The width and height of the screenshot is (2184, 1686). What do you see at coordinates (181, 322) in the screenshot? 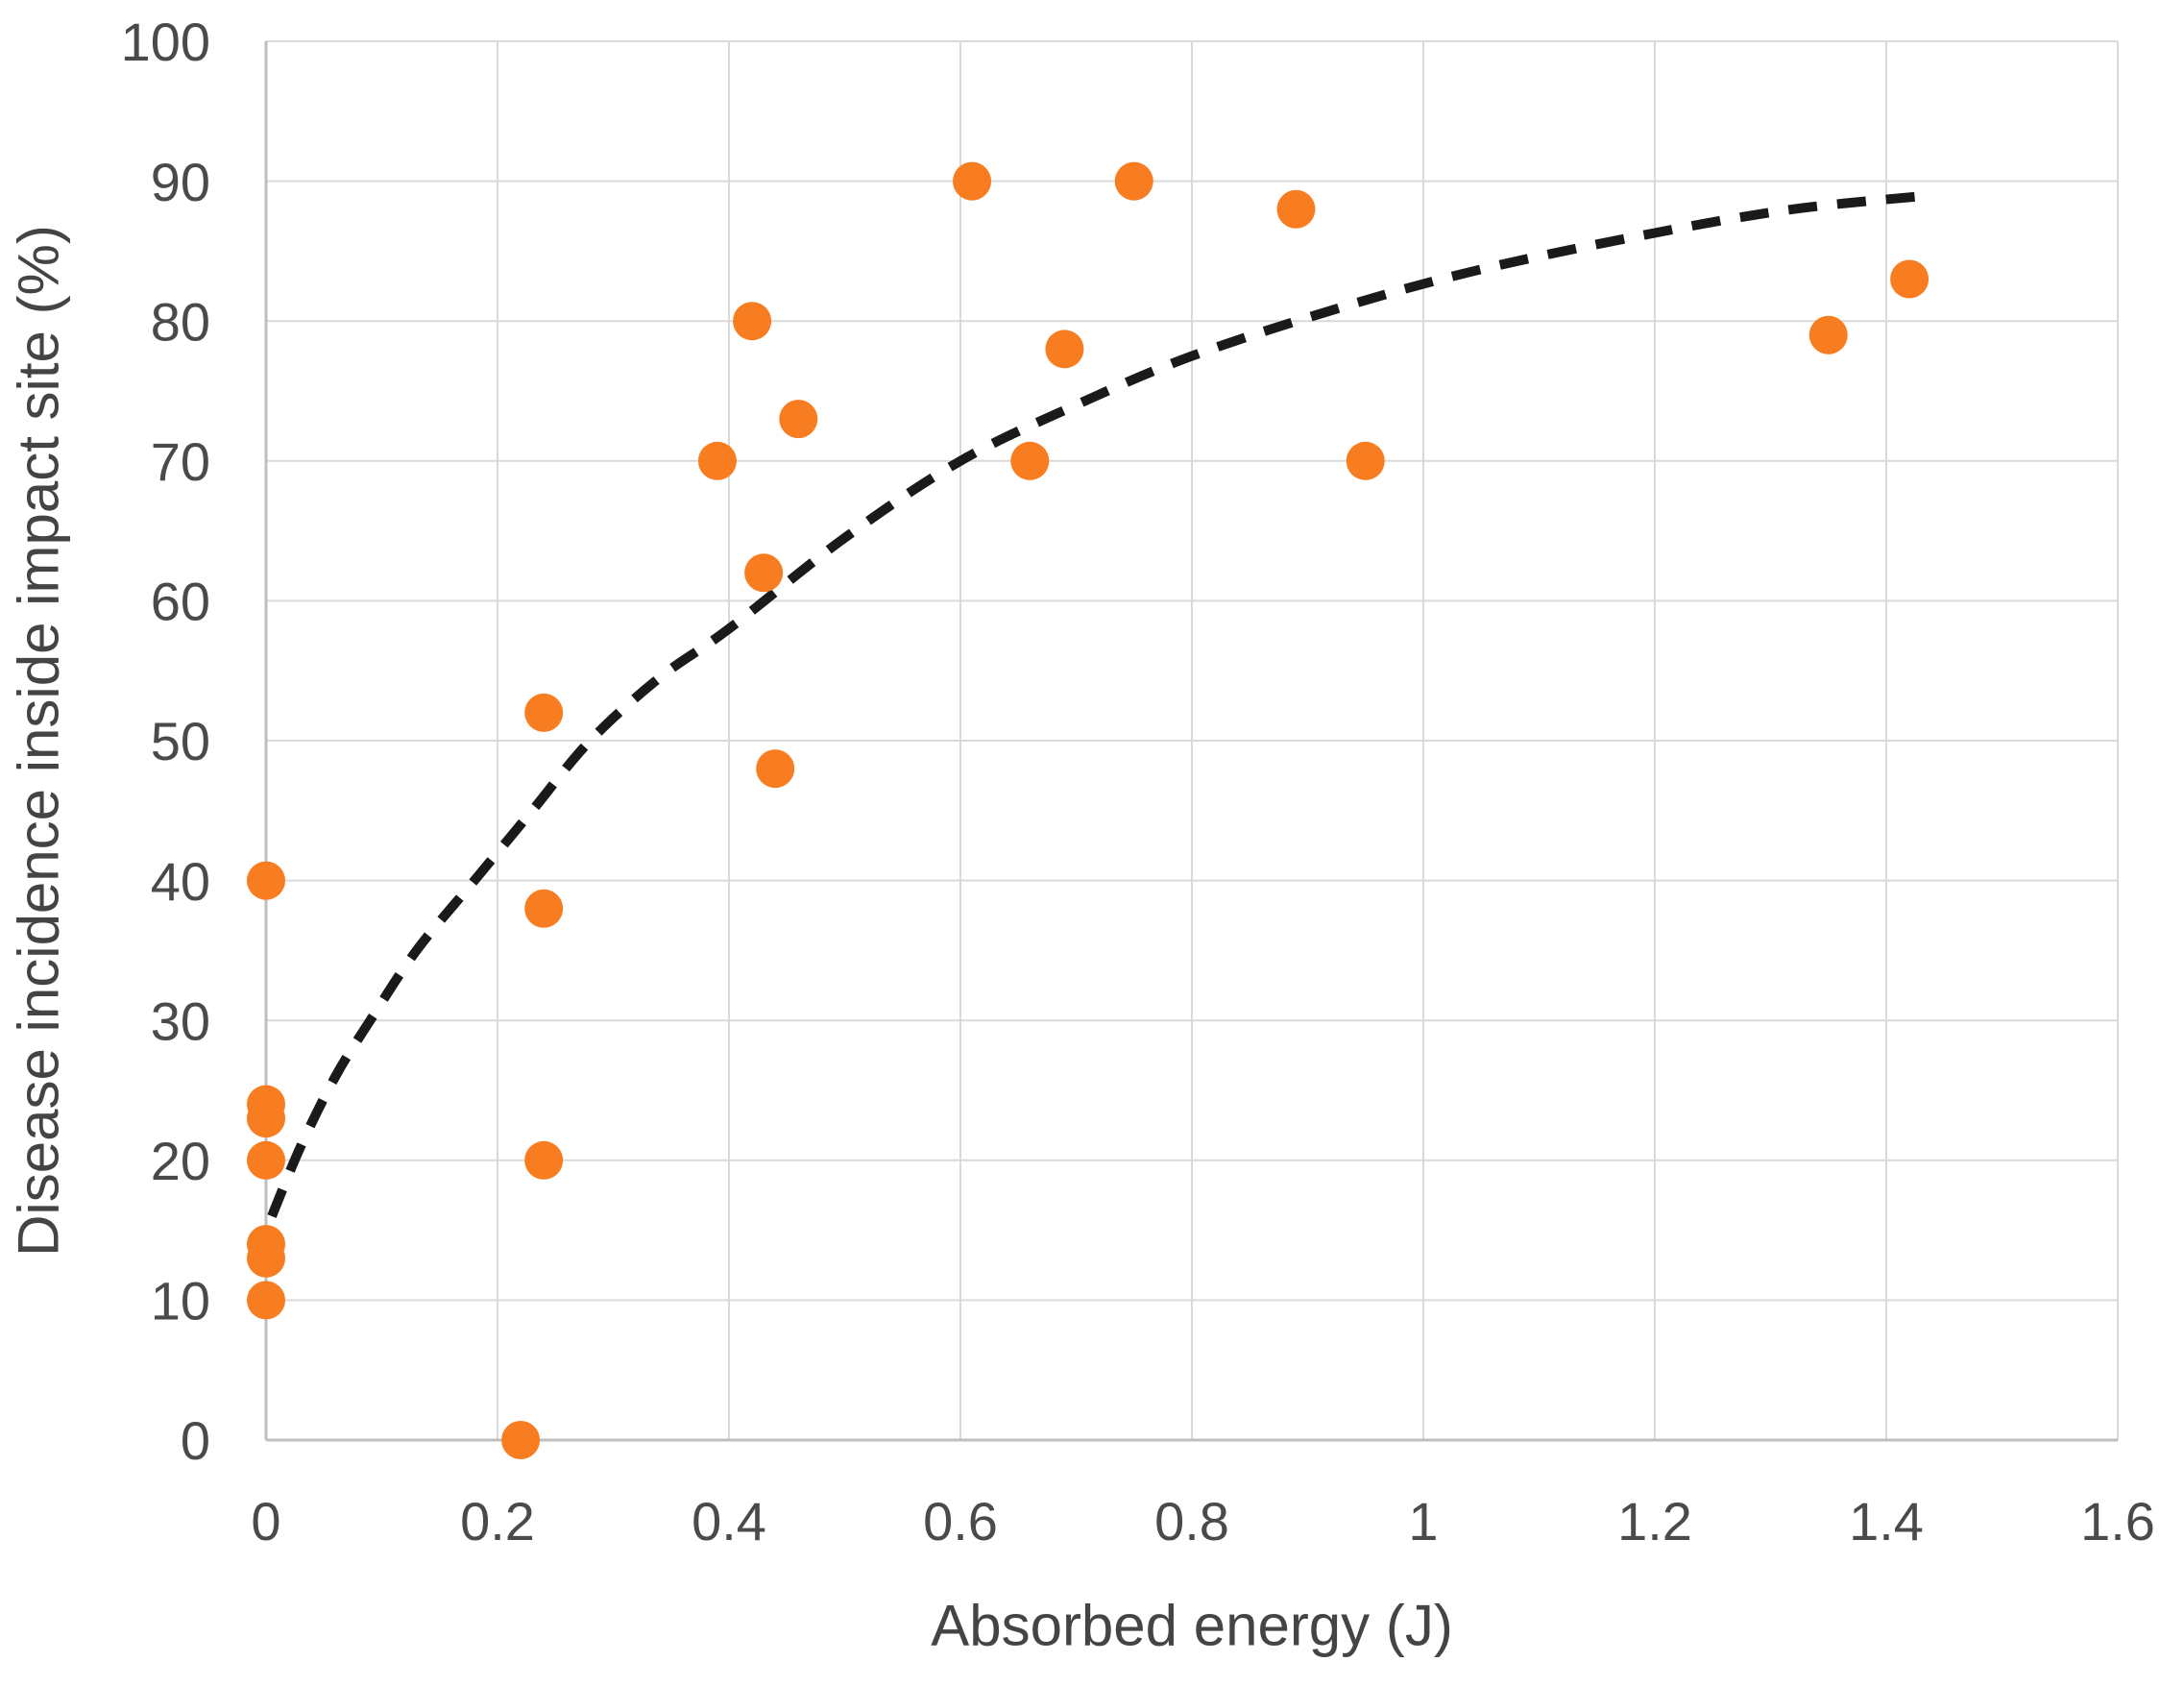
I see `y-tick-label: 80` at bounding box center [181, 322].